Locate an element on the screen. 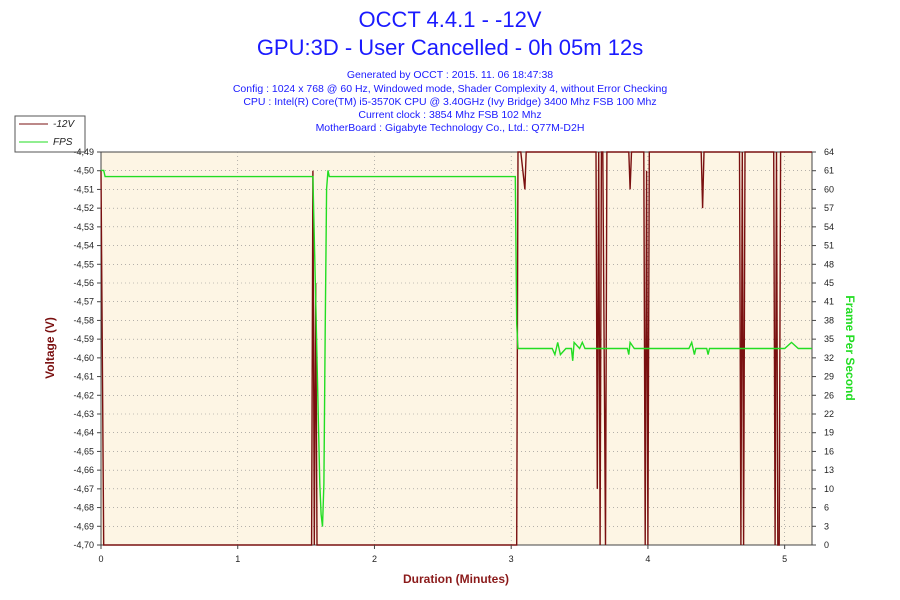 This screenshot has width=900, height=600. y-left-tick-label: -4,67 is located at coordinates (83, 489).